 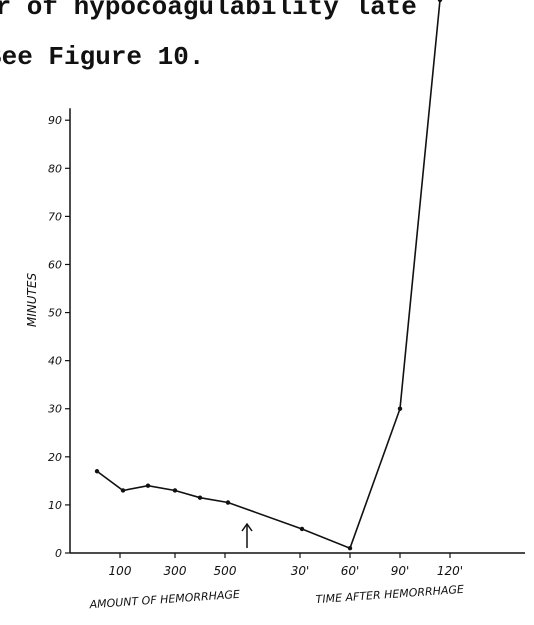 I want to click on x-tick-label: 120', so click(x=450, y=571).